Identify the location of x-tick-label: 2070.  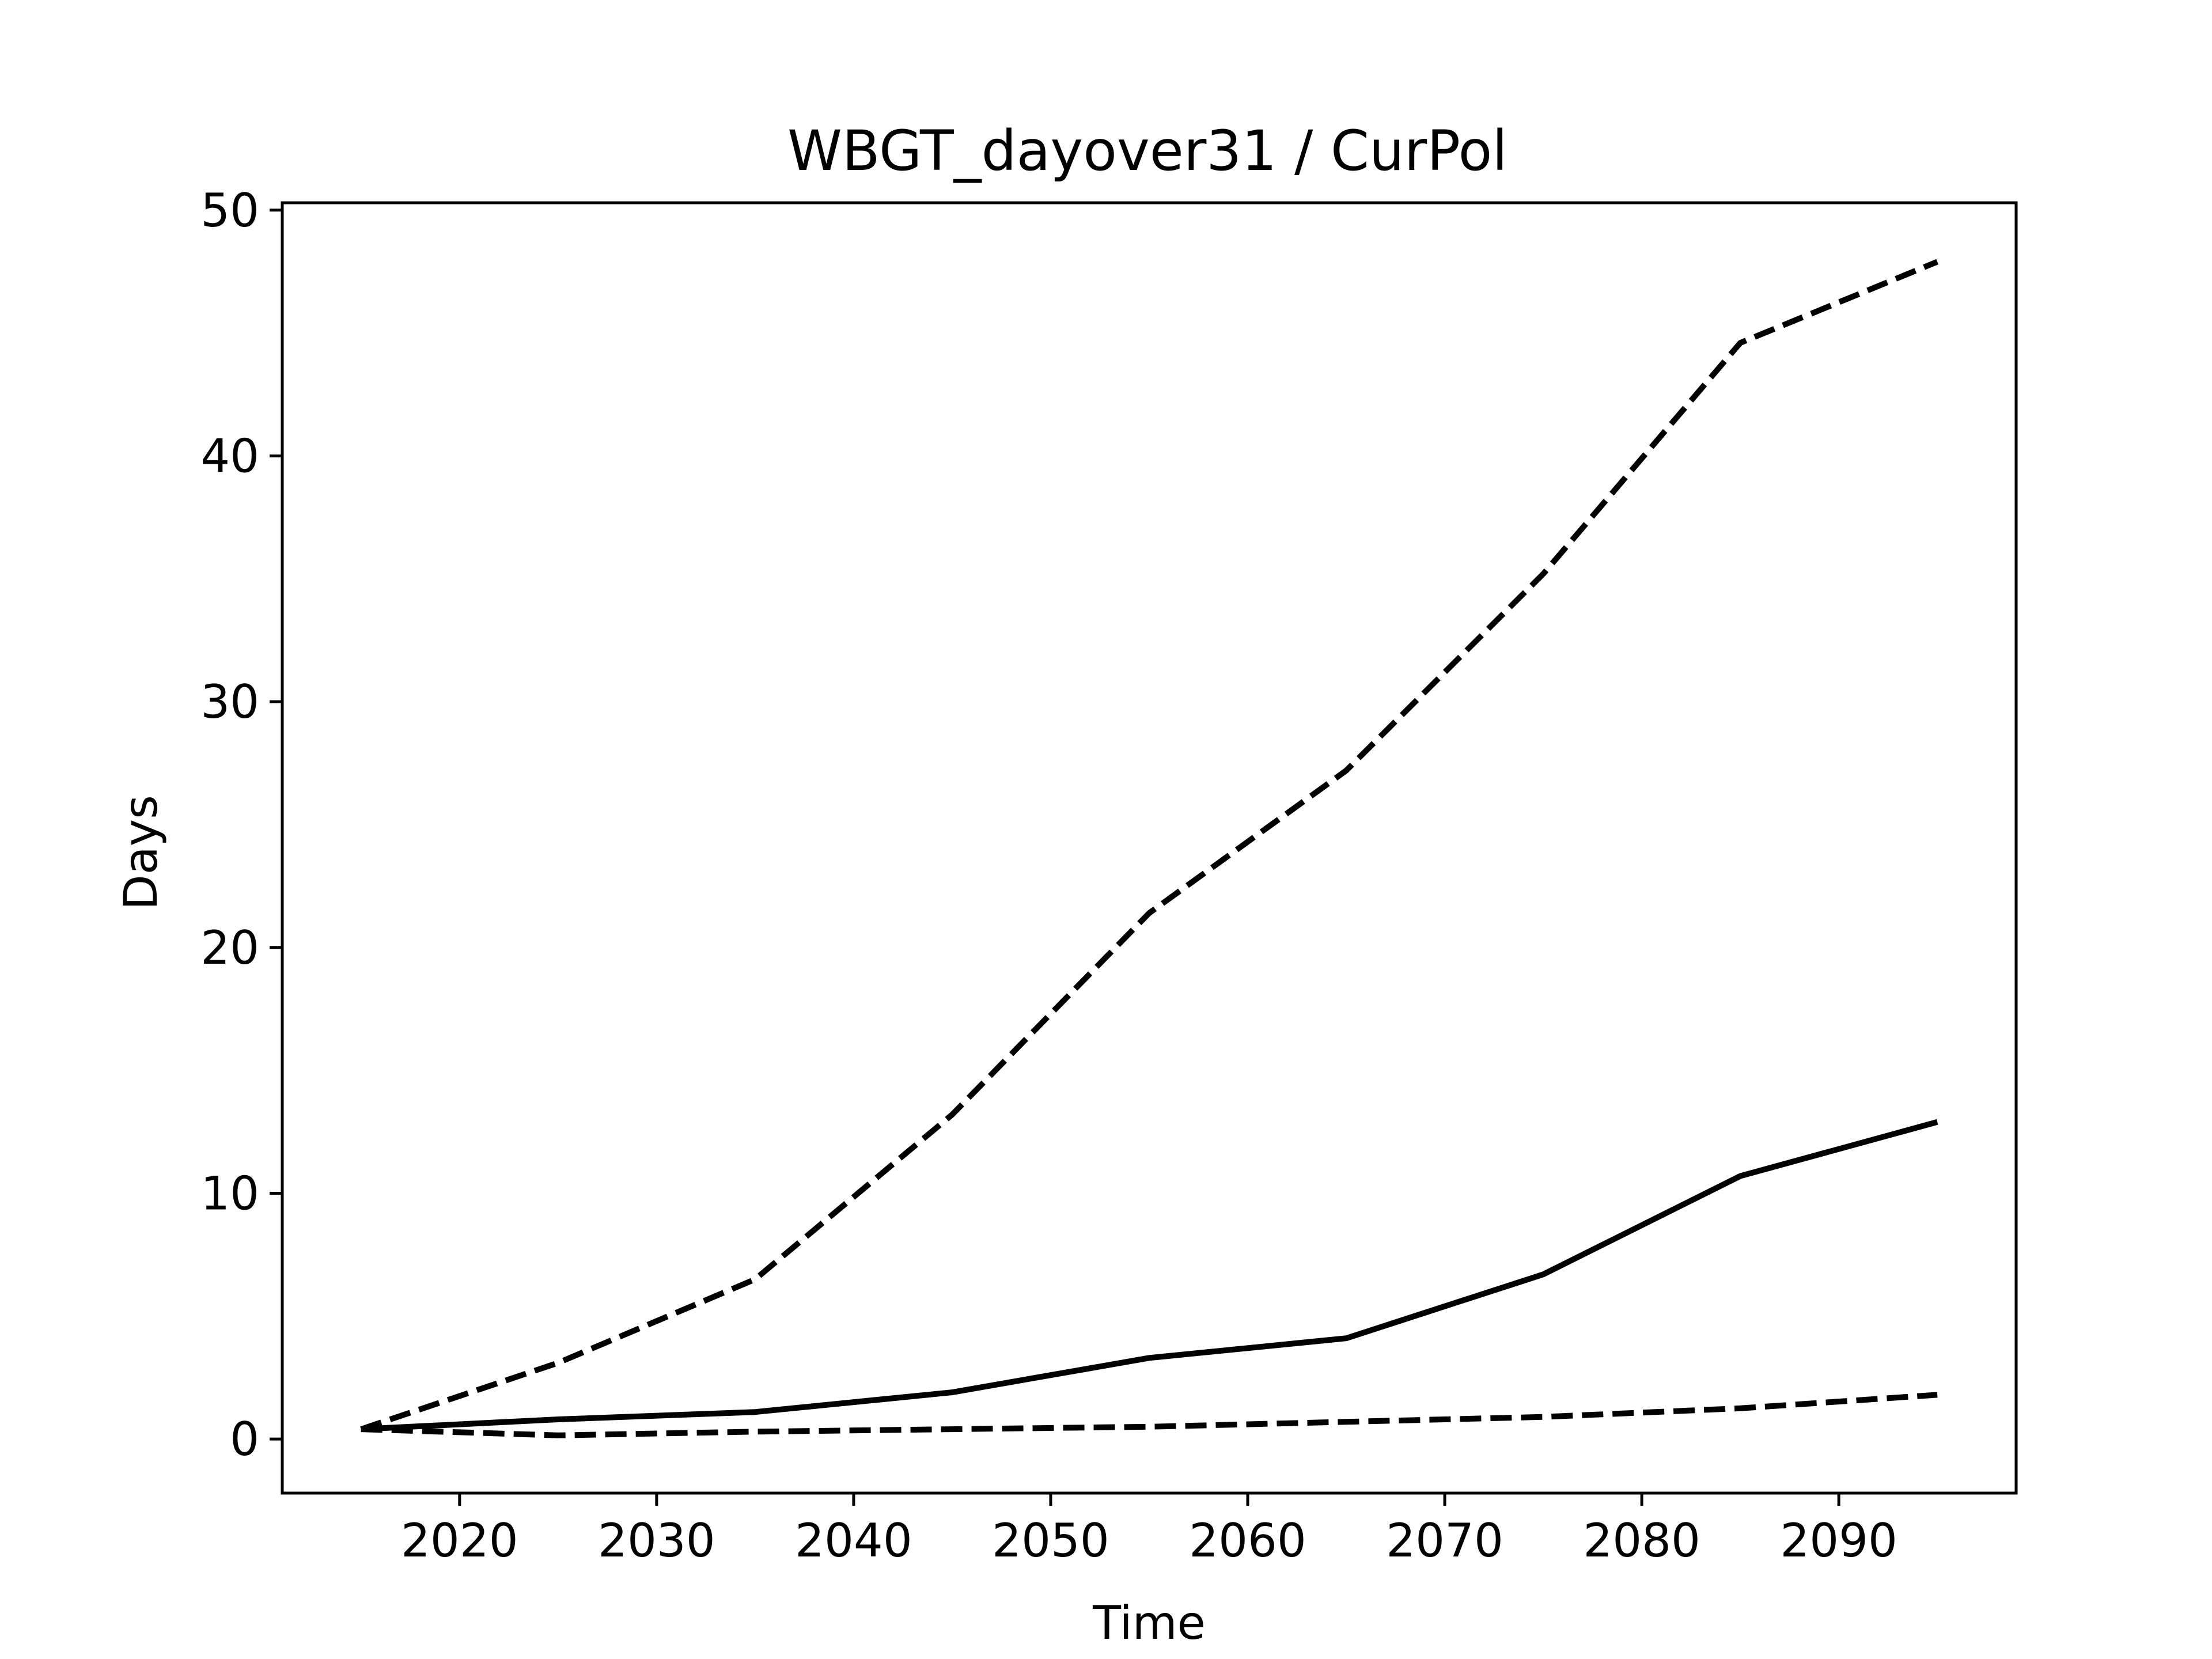
(1444, 1540).